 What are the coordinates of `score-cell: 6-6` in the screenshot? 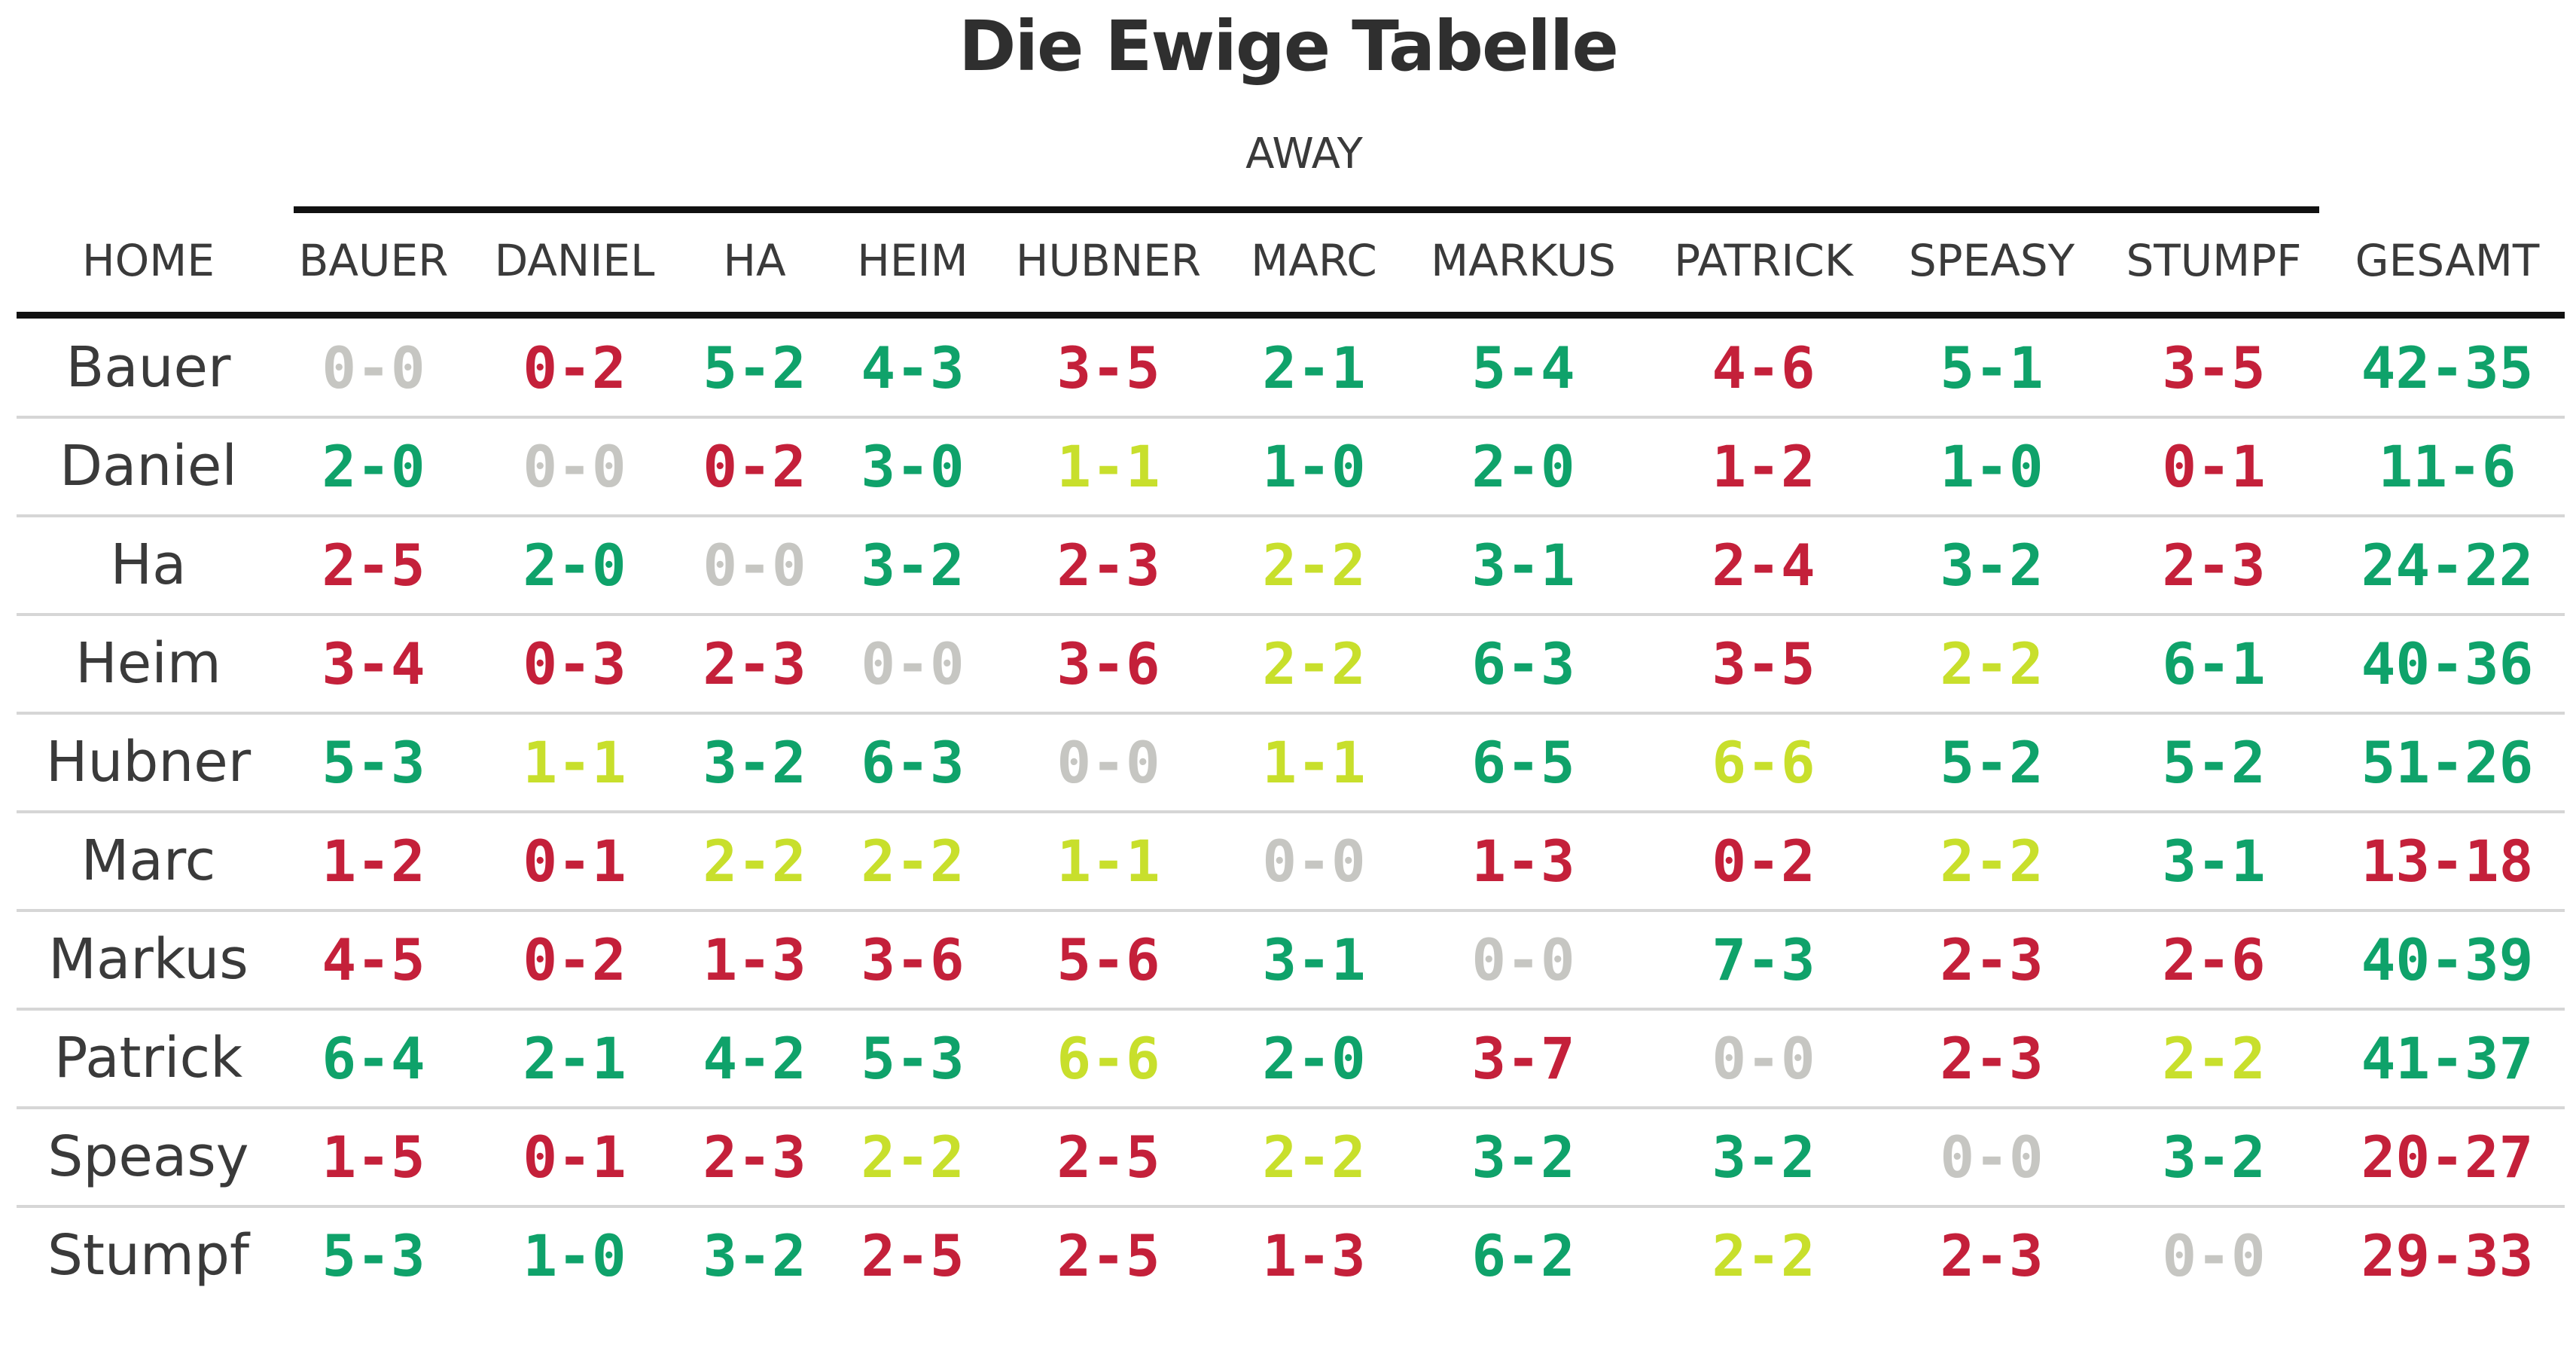 It's located at (1108, 1059).